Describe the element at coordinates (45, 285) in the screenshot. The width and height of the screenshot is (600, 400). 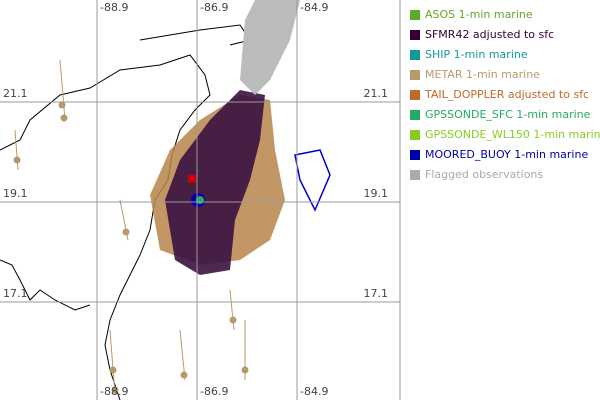
I see `coastline` at that location.